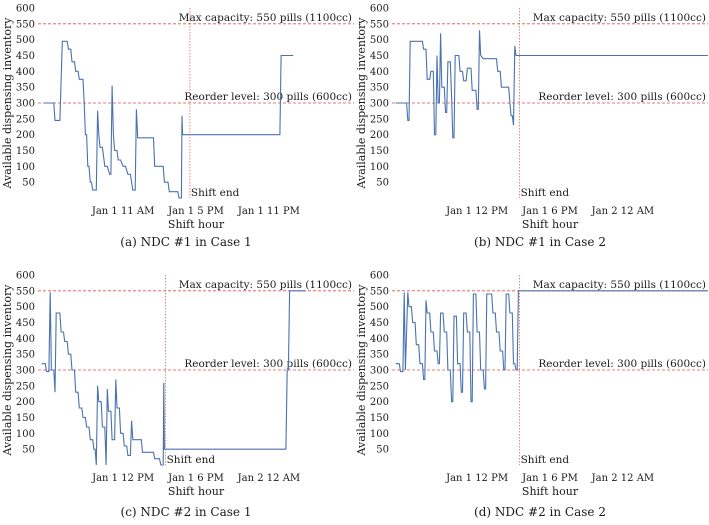 The image size is (709, 525). Describe the element at coordinates (540, 242) in the screenshot. I see `subfigure-caption: (b) NDC #1 in Case 2` at that location.